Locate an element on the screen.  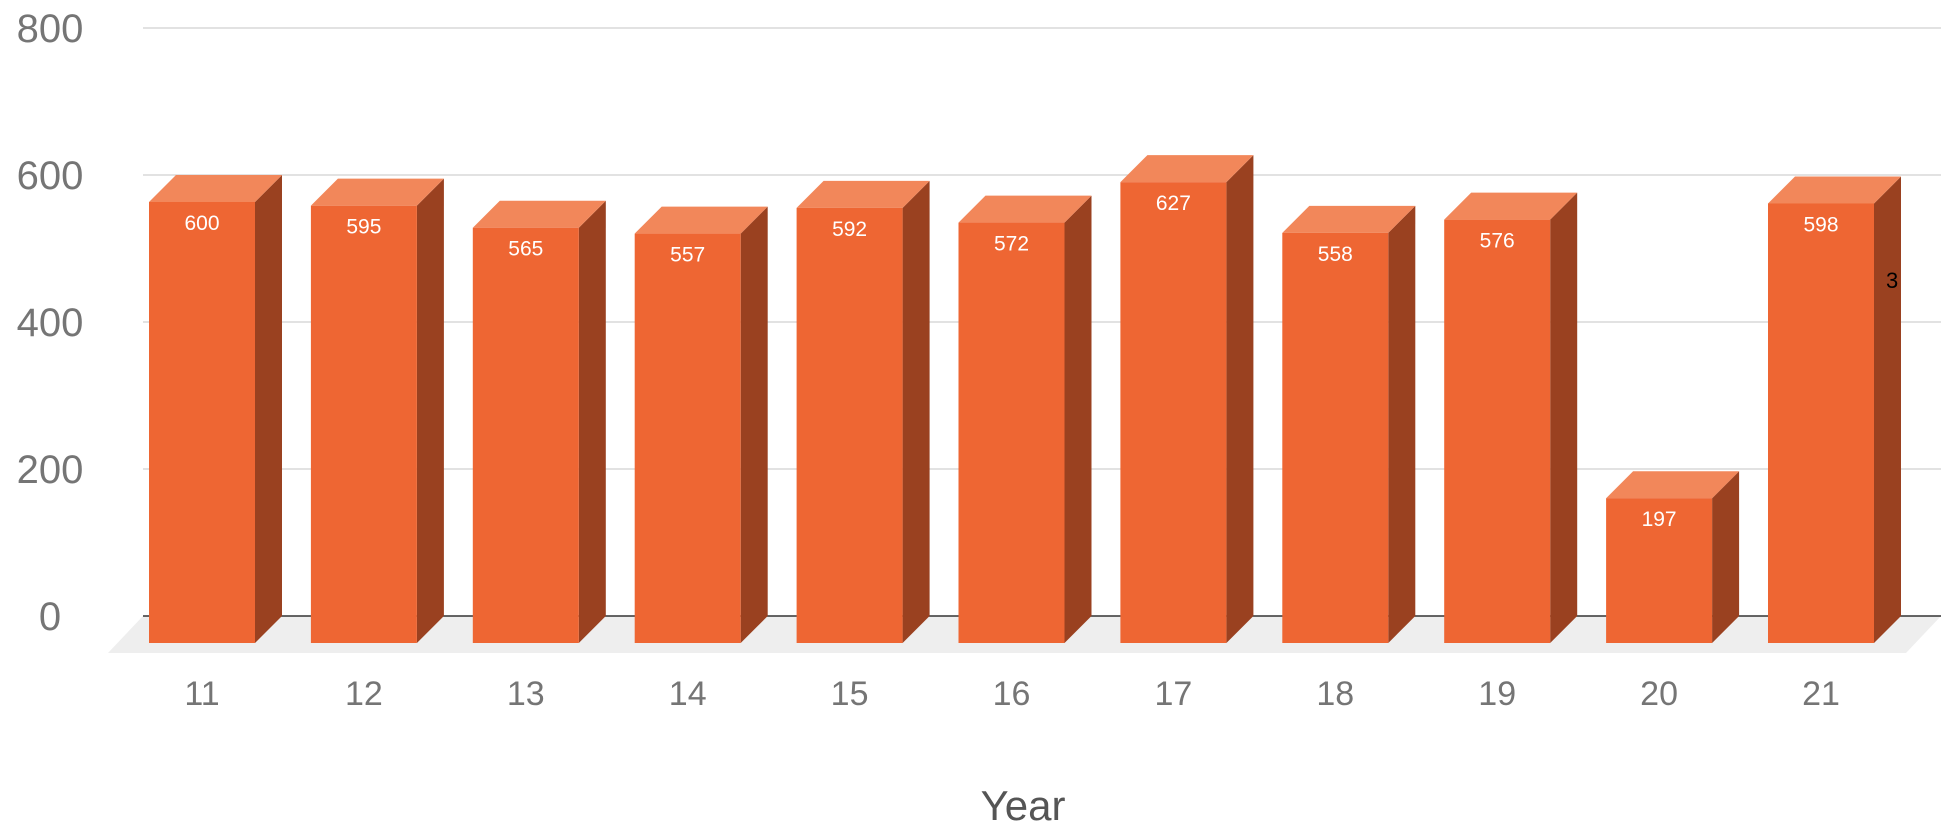
y-tick-label: 200 is located at coordinates (50, 470).